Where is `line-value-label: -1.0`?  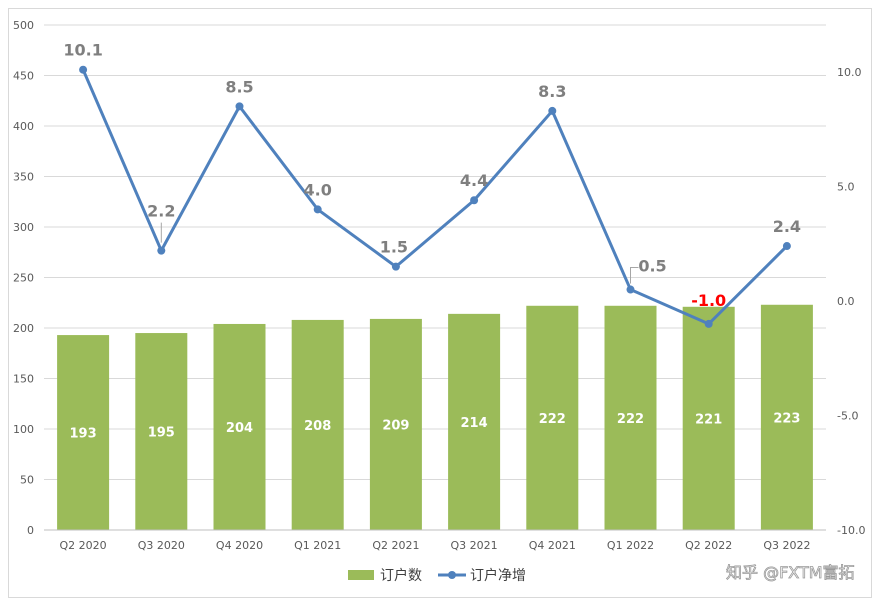
line-value-label: -1.0 is located at coordinates (708, 300).